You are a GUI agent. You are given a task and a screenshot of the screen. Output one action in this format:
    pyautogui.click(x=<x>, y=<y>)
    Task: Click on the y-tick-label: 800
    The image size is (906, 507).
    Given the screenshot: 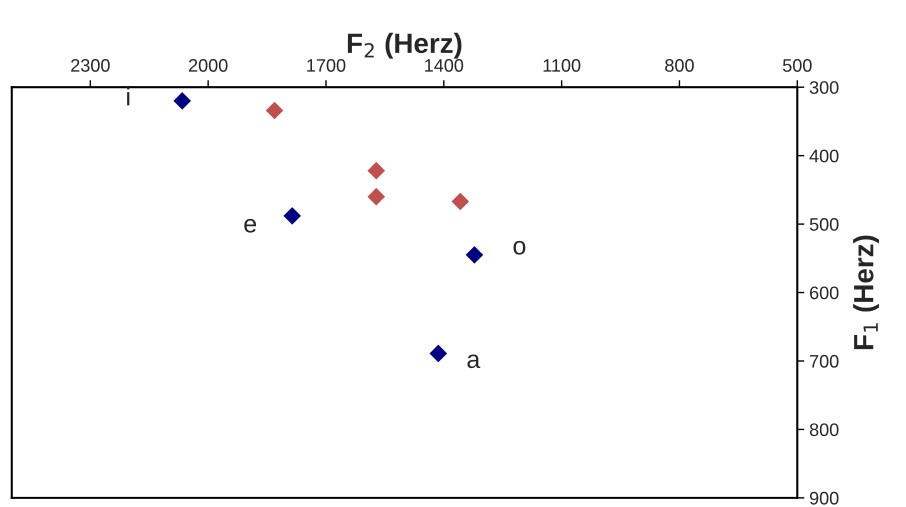 What is the action you would take?
    pyautogui.click(x=824, y=429)
    